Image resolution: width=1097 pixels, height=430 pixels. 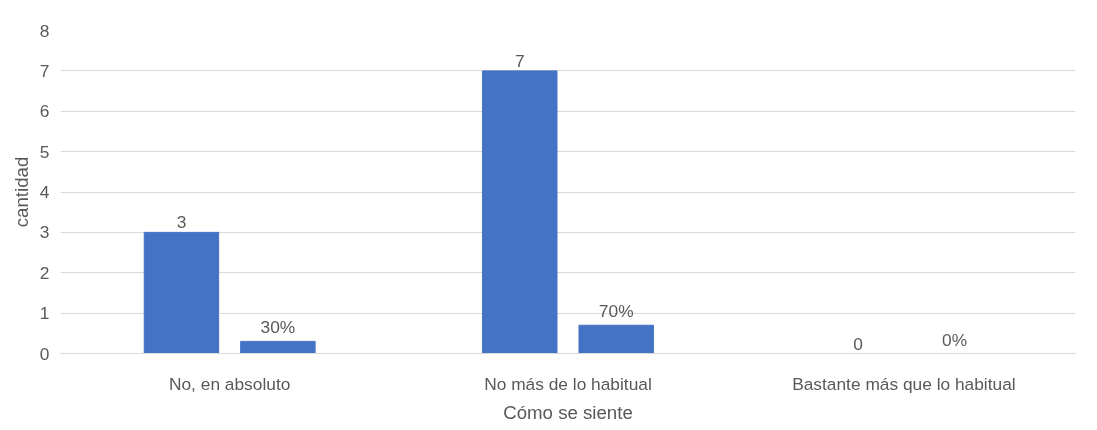 I want to click on y-tick-label: 7, so click(x=44, y=70).